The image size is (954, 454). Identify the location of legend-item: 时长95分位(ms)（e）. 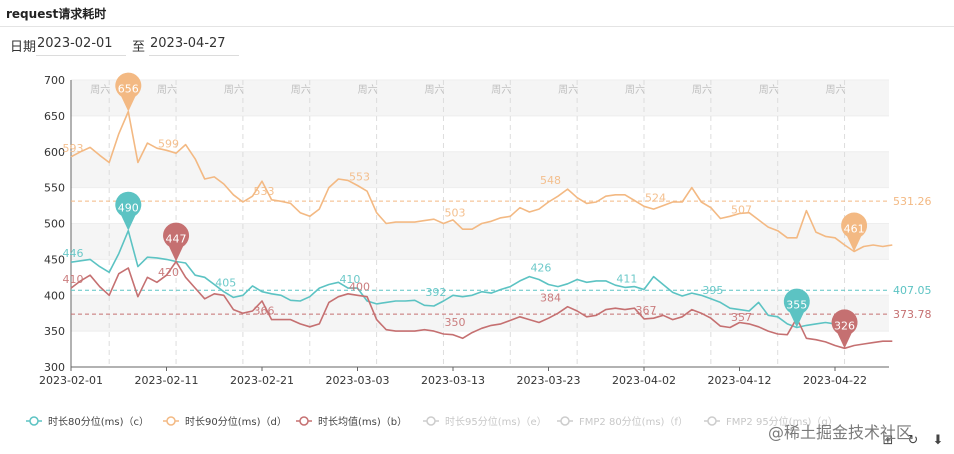
(496, 421).